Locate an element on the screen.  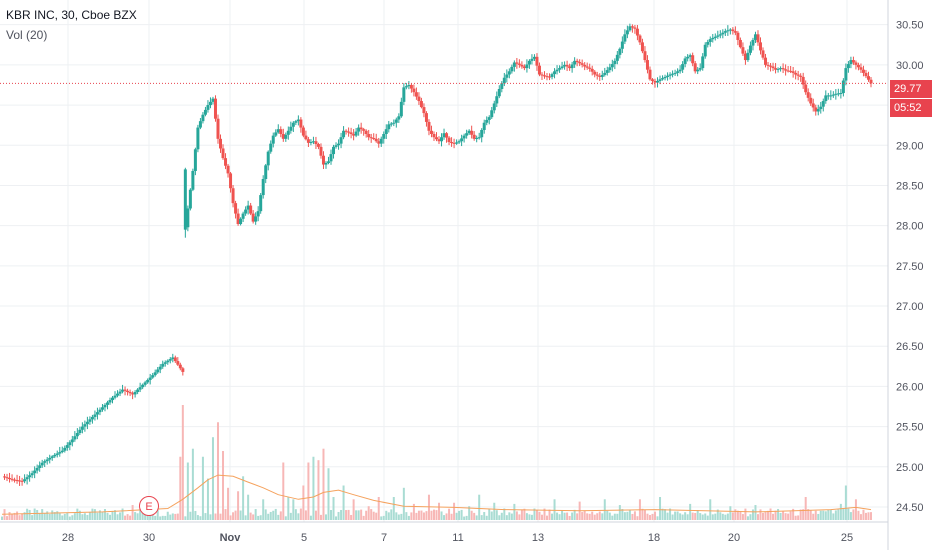
volume-legend: Vol (20) is located at coordinates (27, 35).